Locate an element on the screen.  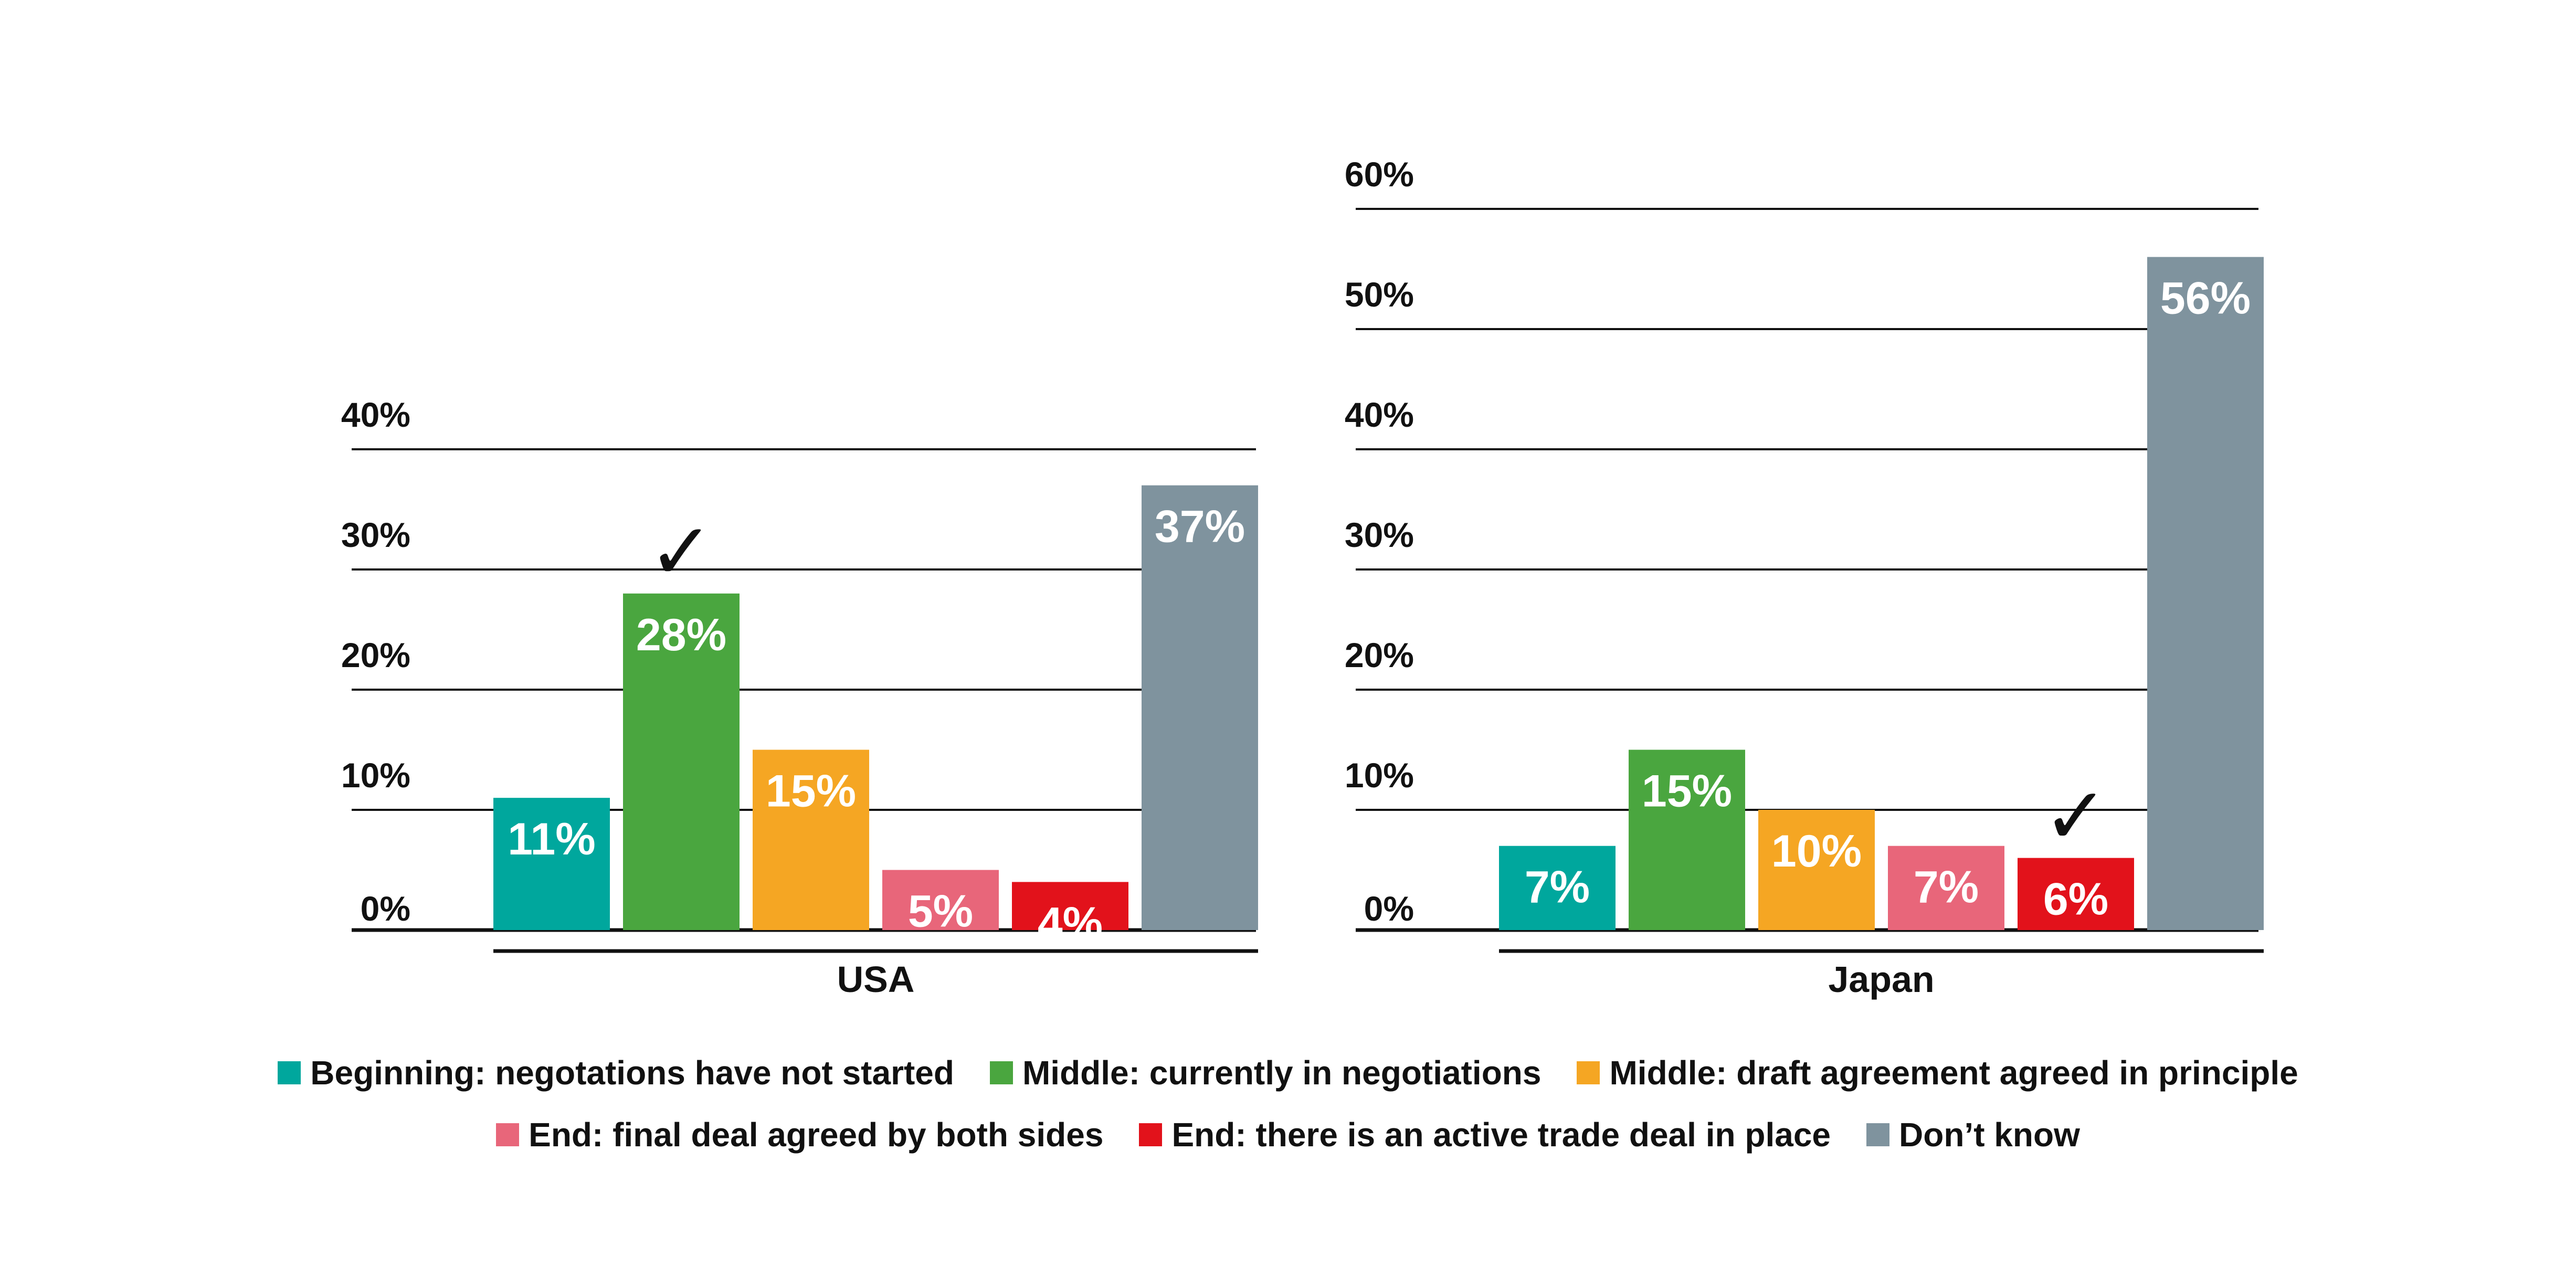
legend-item-beginning: Beginning: negotations have not started is located at coordinates (616, 1072).